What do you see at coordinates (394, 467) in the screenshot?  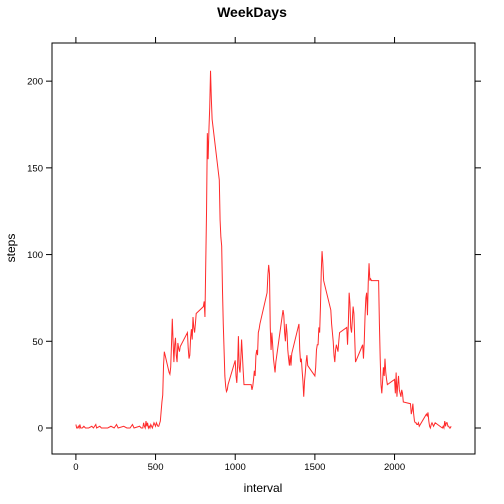 I see `x-tick-label: 2000` at bounding box center [394, 467].